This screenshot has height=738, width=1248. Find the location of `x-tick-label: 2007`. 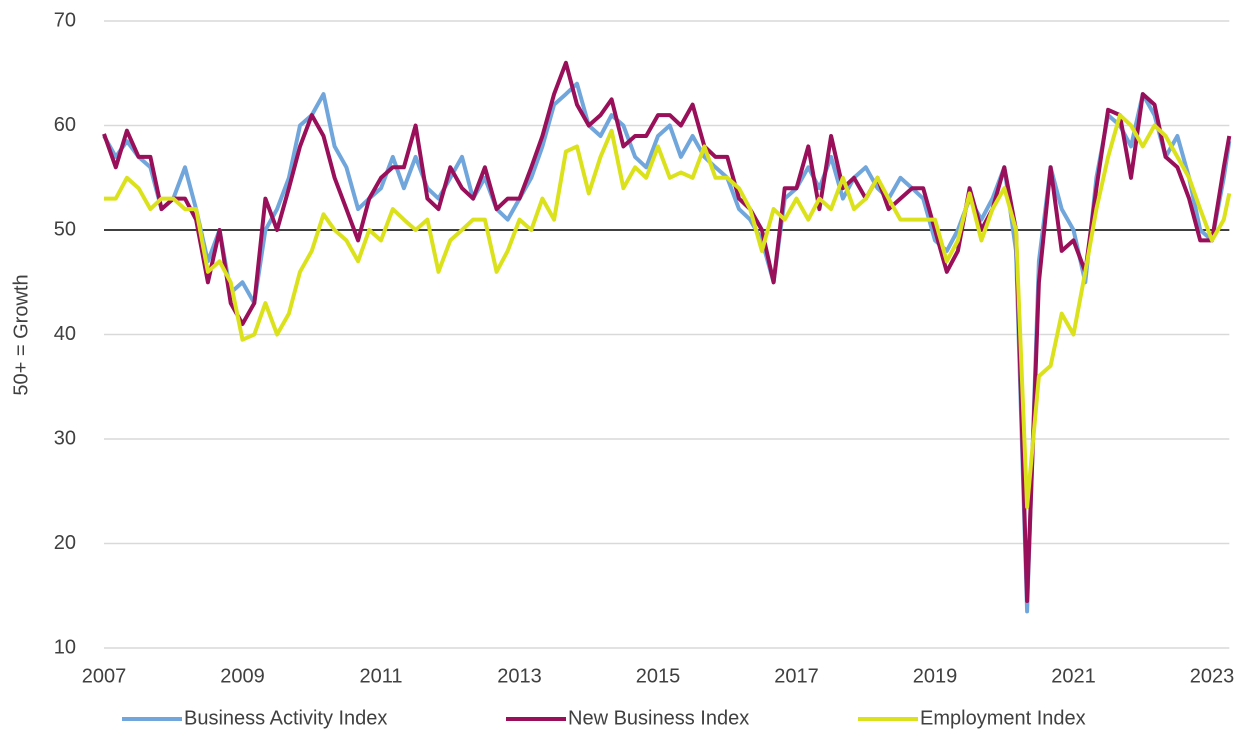

x-tick-label: 2007 is located at coordinates (104, 676).